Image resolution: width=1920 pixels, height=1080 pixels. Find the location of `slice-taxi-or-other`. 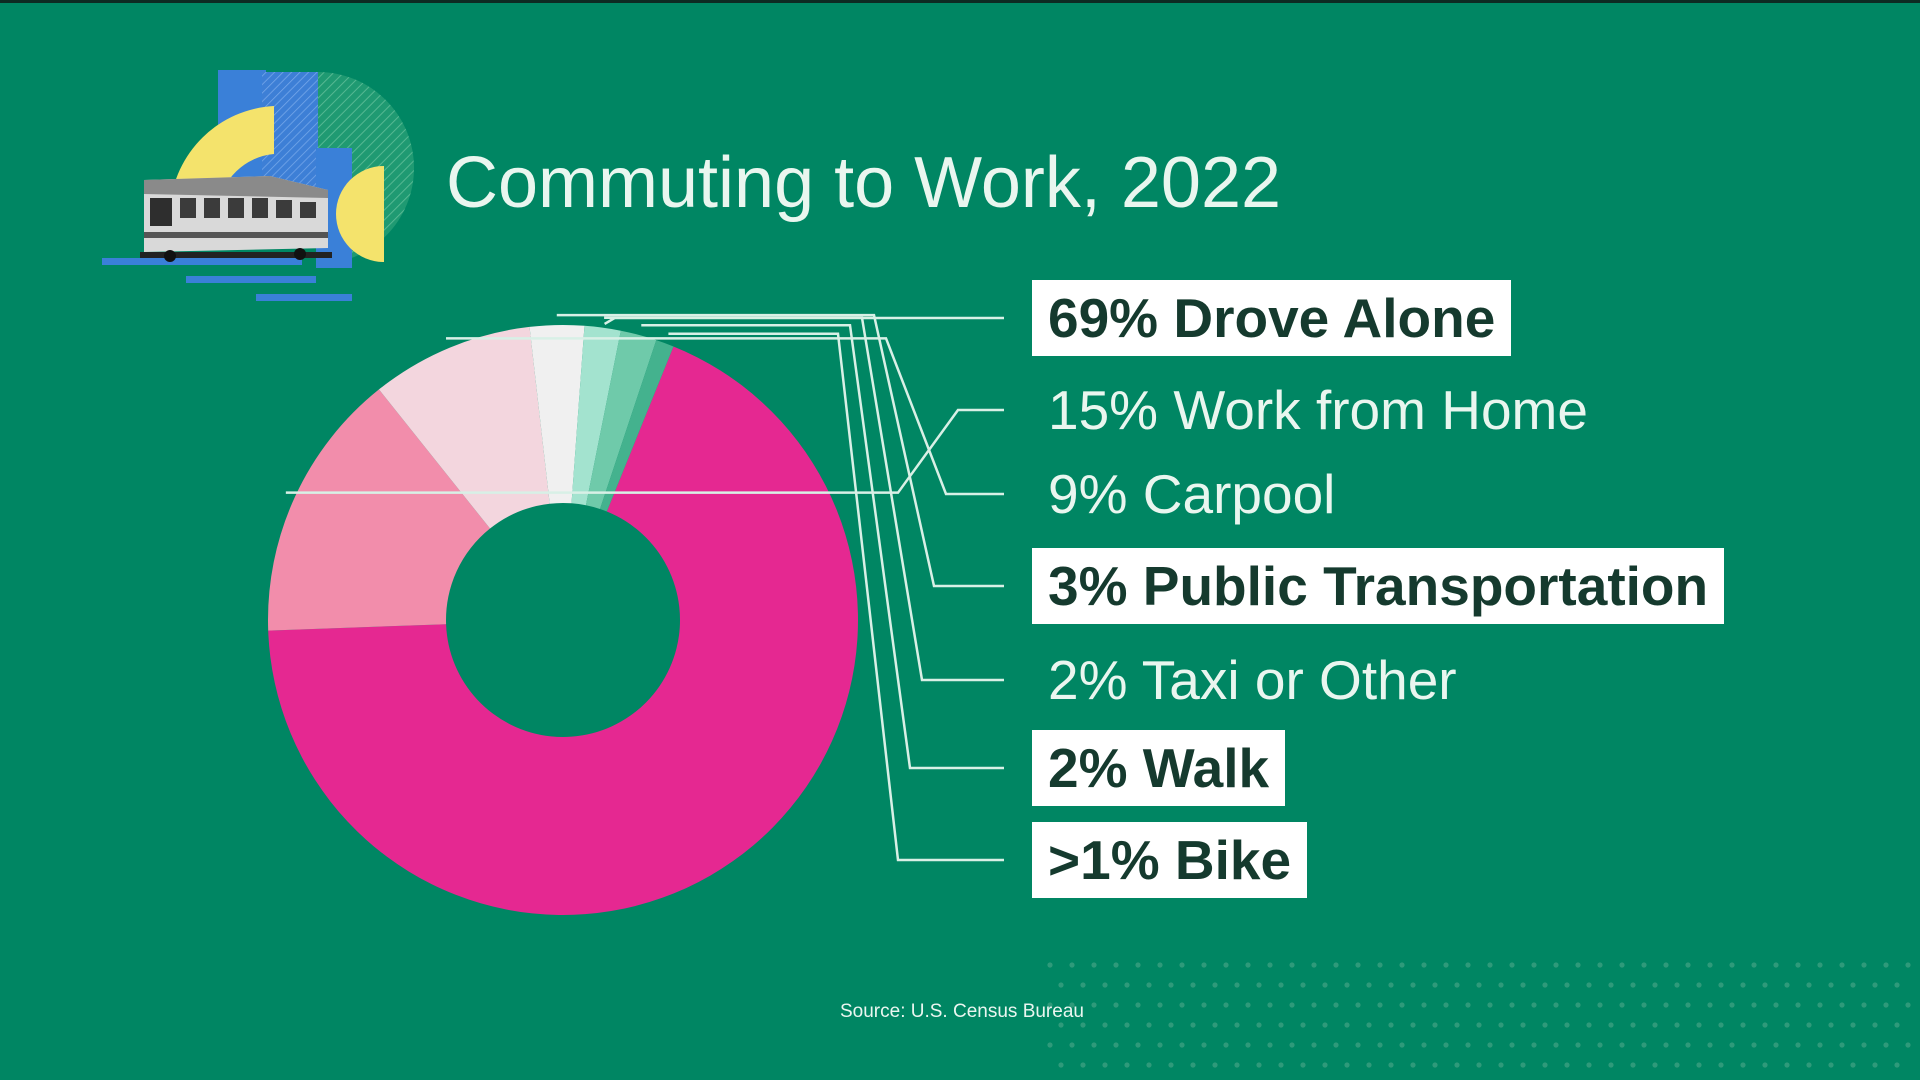

slice-taxi-or-other is located at coordinates (596, 415).